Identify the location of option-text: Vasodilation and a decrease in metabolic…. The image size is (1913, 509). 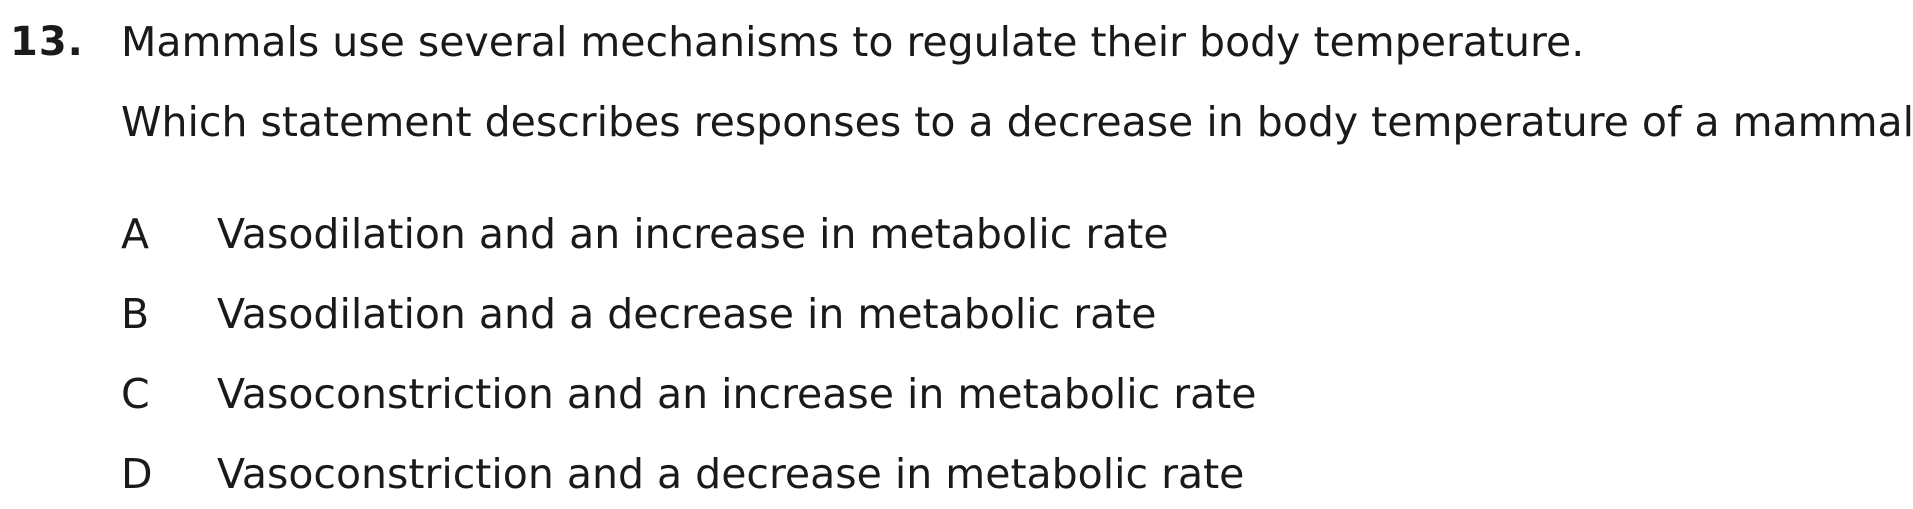
(687, 314).